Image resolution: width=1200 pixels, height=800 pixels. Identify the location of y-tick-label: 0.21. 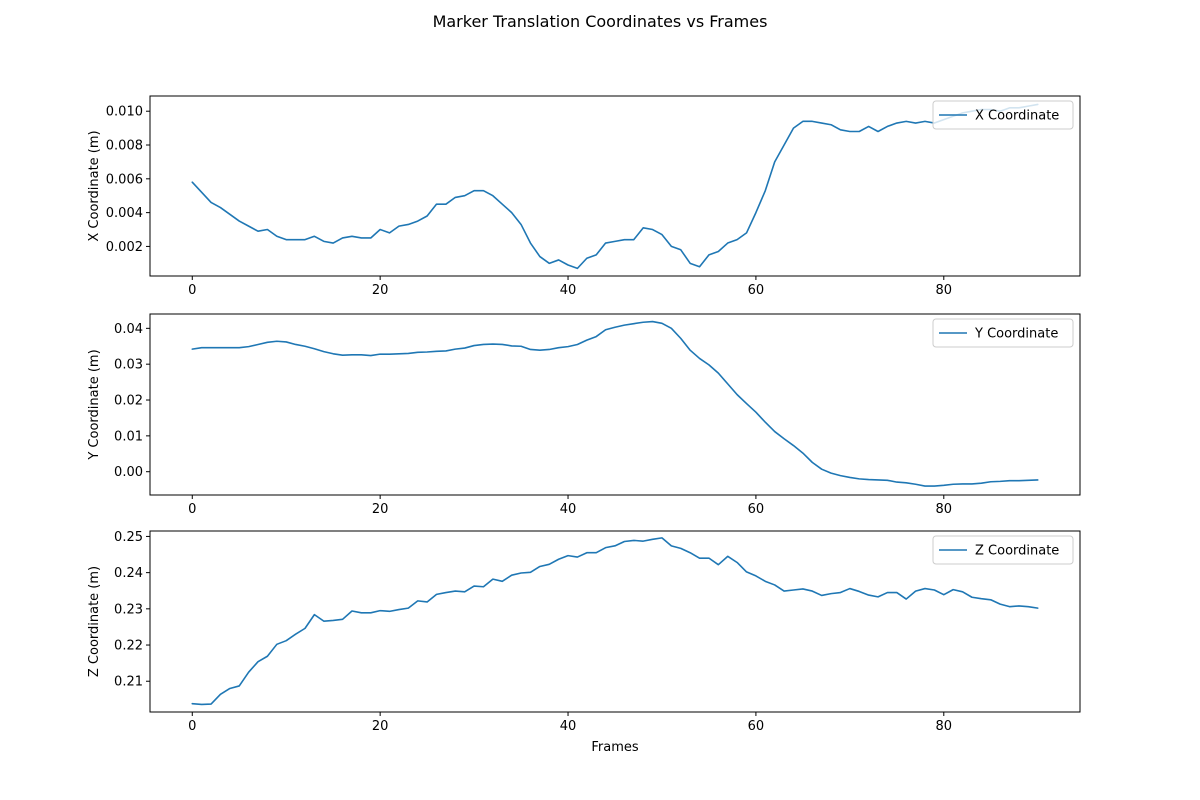
(128, 682).